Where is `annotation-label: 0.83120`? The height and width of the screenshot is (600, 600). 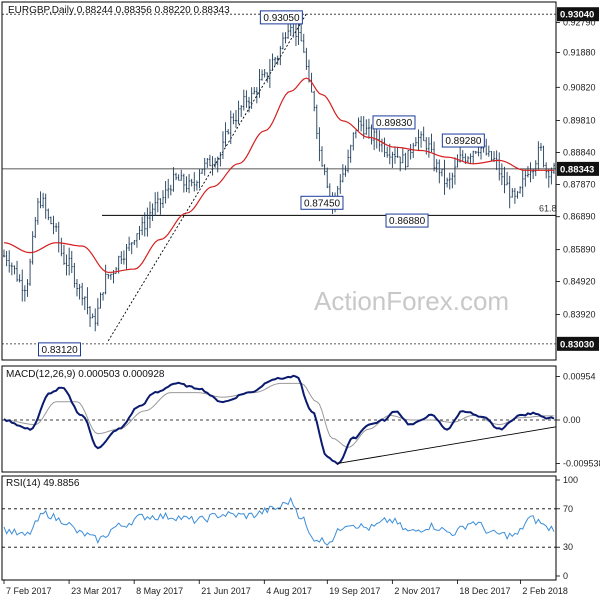 annotation-label: 0.83120 is located at coordinates (59, 350).